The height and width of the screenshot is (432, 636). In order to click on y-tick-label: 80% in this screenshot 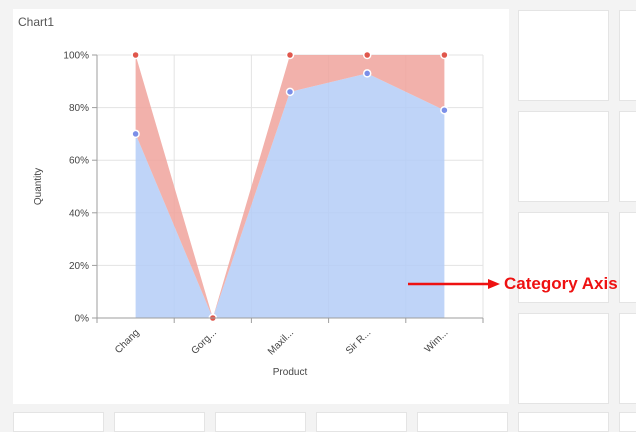, I will do `click(79, 108)`.